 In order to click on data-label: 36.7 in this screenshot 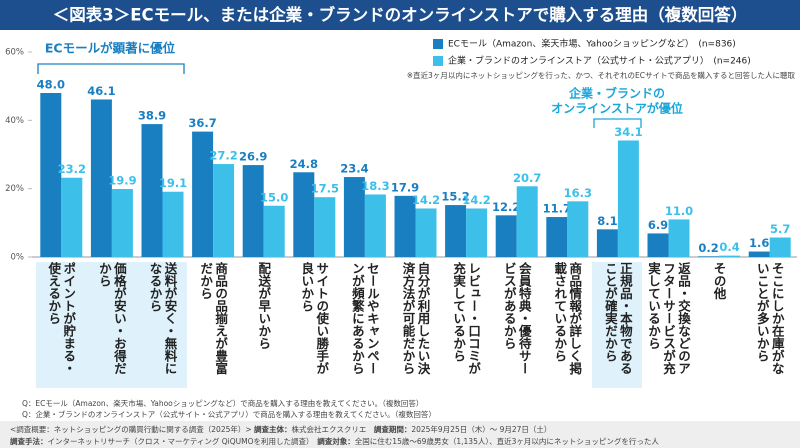, I will do `click(202, 123)`.